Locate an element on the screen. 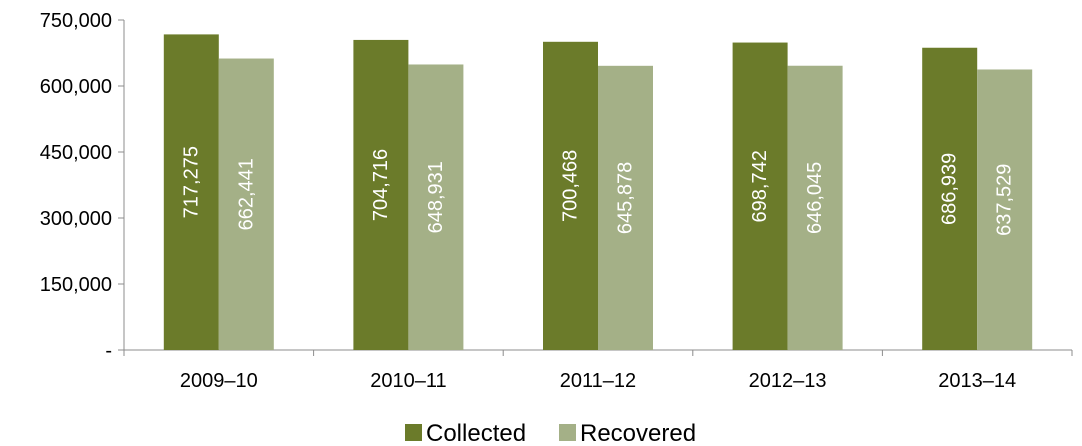  y-tick-label: 450,000 is located at coordinates (76, 153).